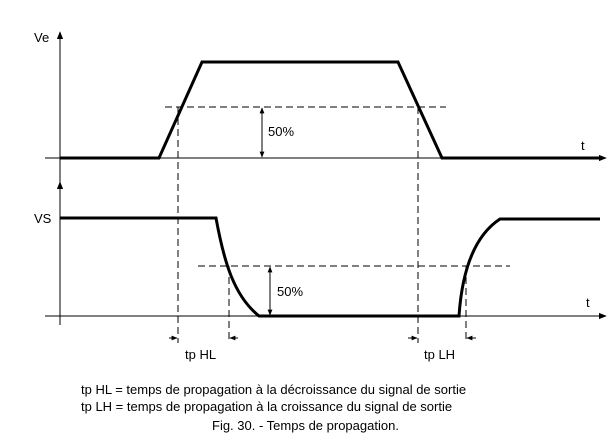 This screenshot has height=440, width=615. I want to click on output-threshold-label: 50%, so click(290, 291).